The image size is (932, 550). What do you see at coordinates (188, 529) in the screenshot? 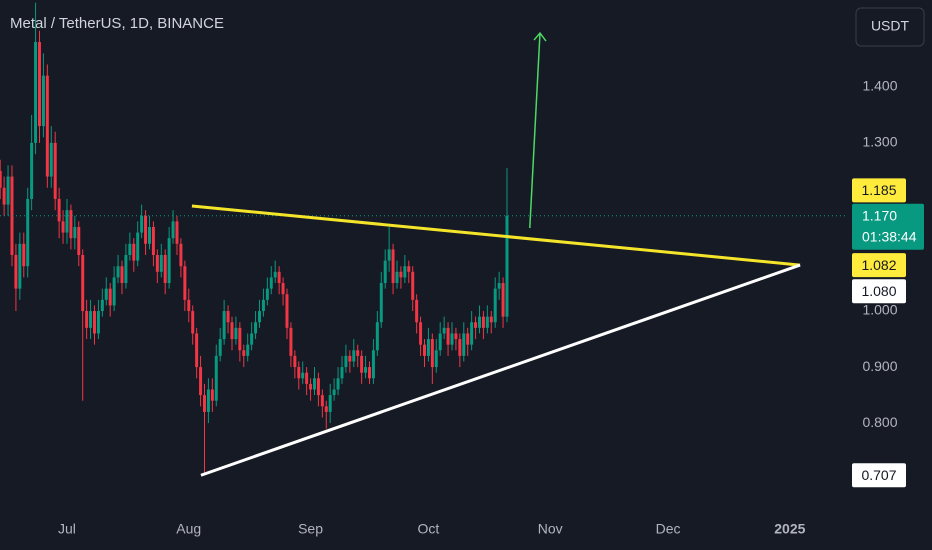
I see `x-tick-label: Aug` at bounding box center [188, 529].